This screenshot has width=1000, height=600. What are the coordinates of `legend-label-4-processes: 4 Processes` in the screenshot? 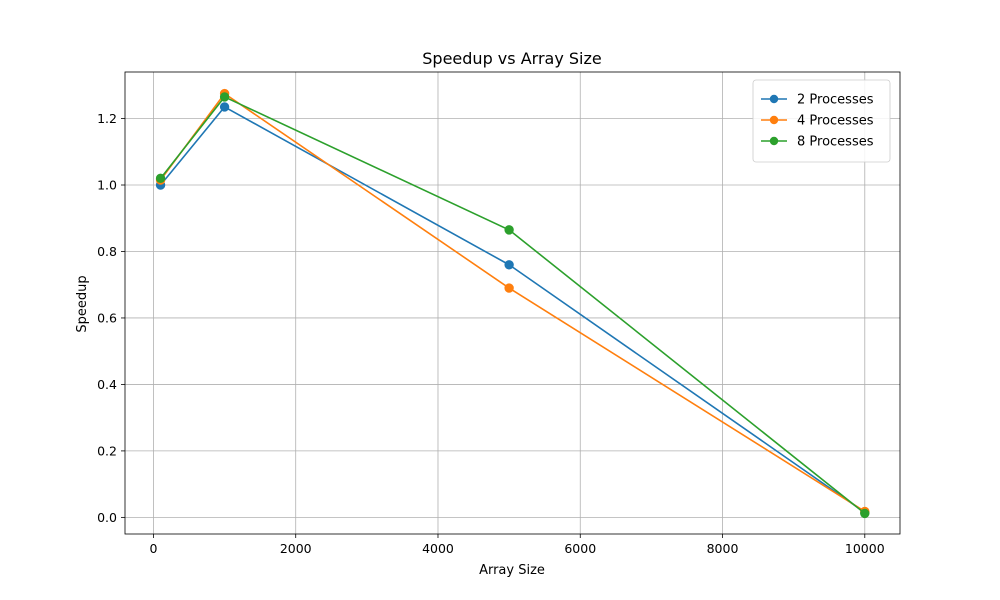 It's located at (835, 121).